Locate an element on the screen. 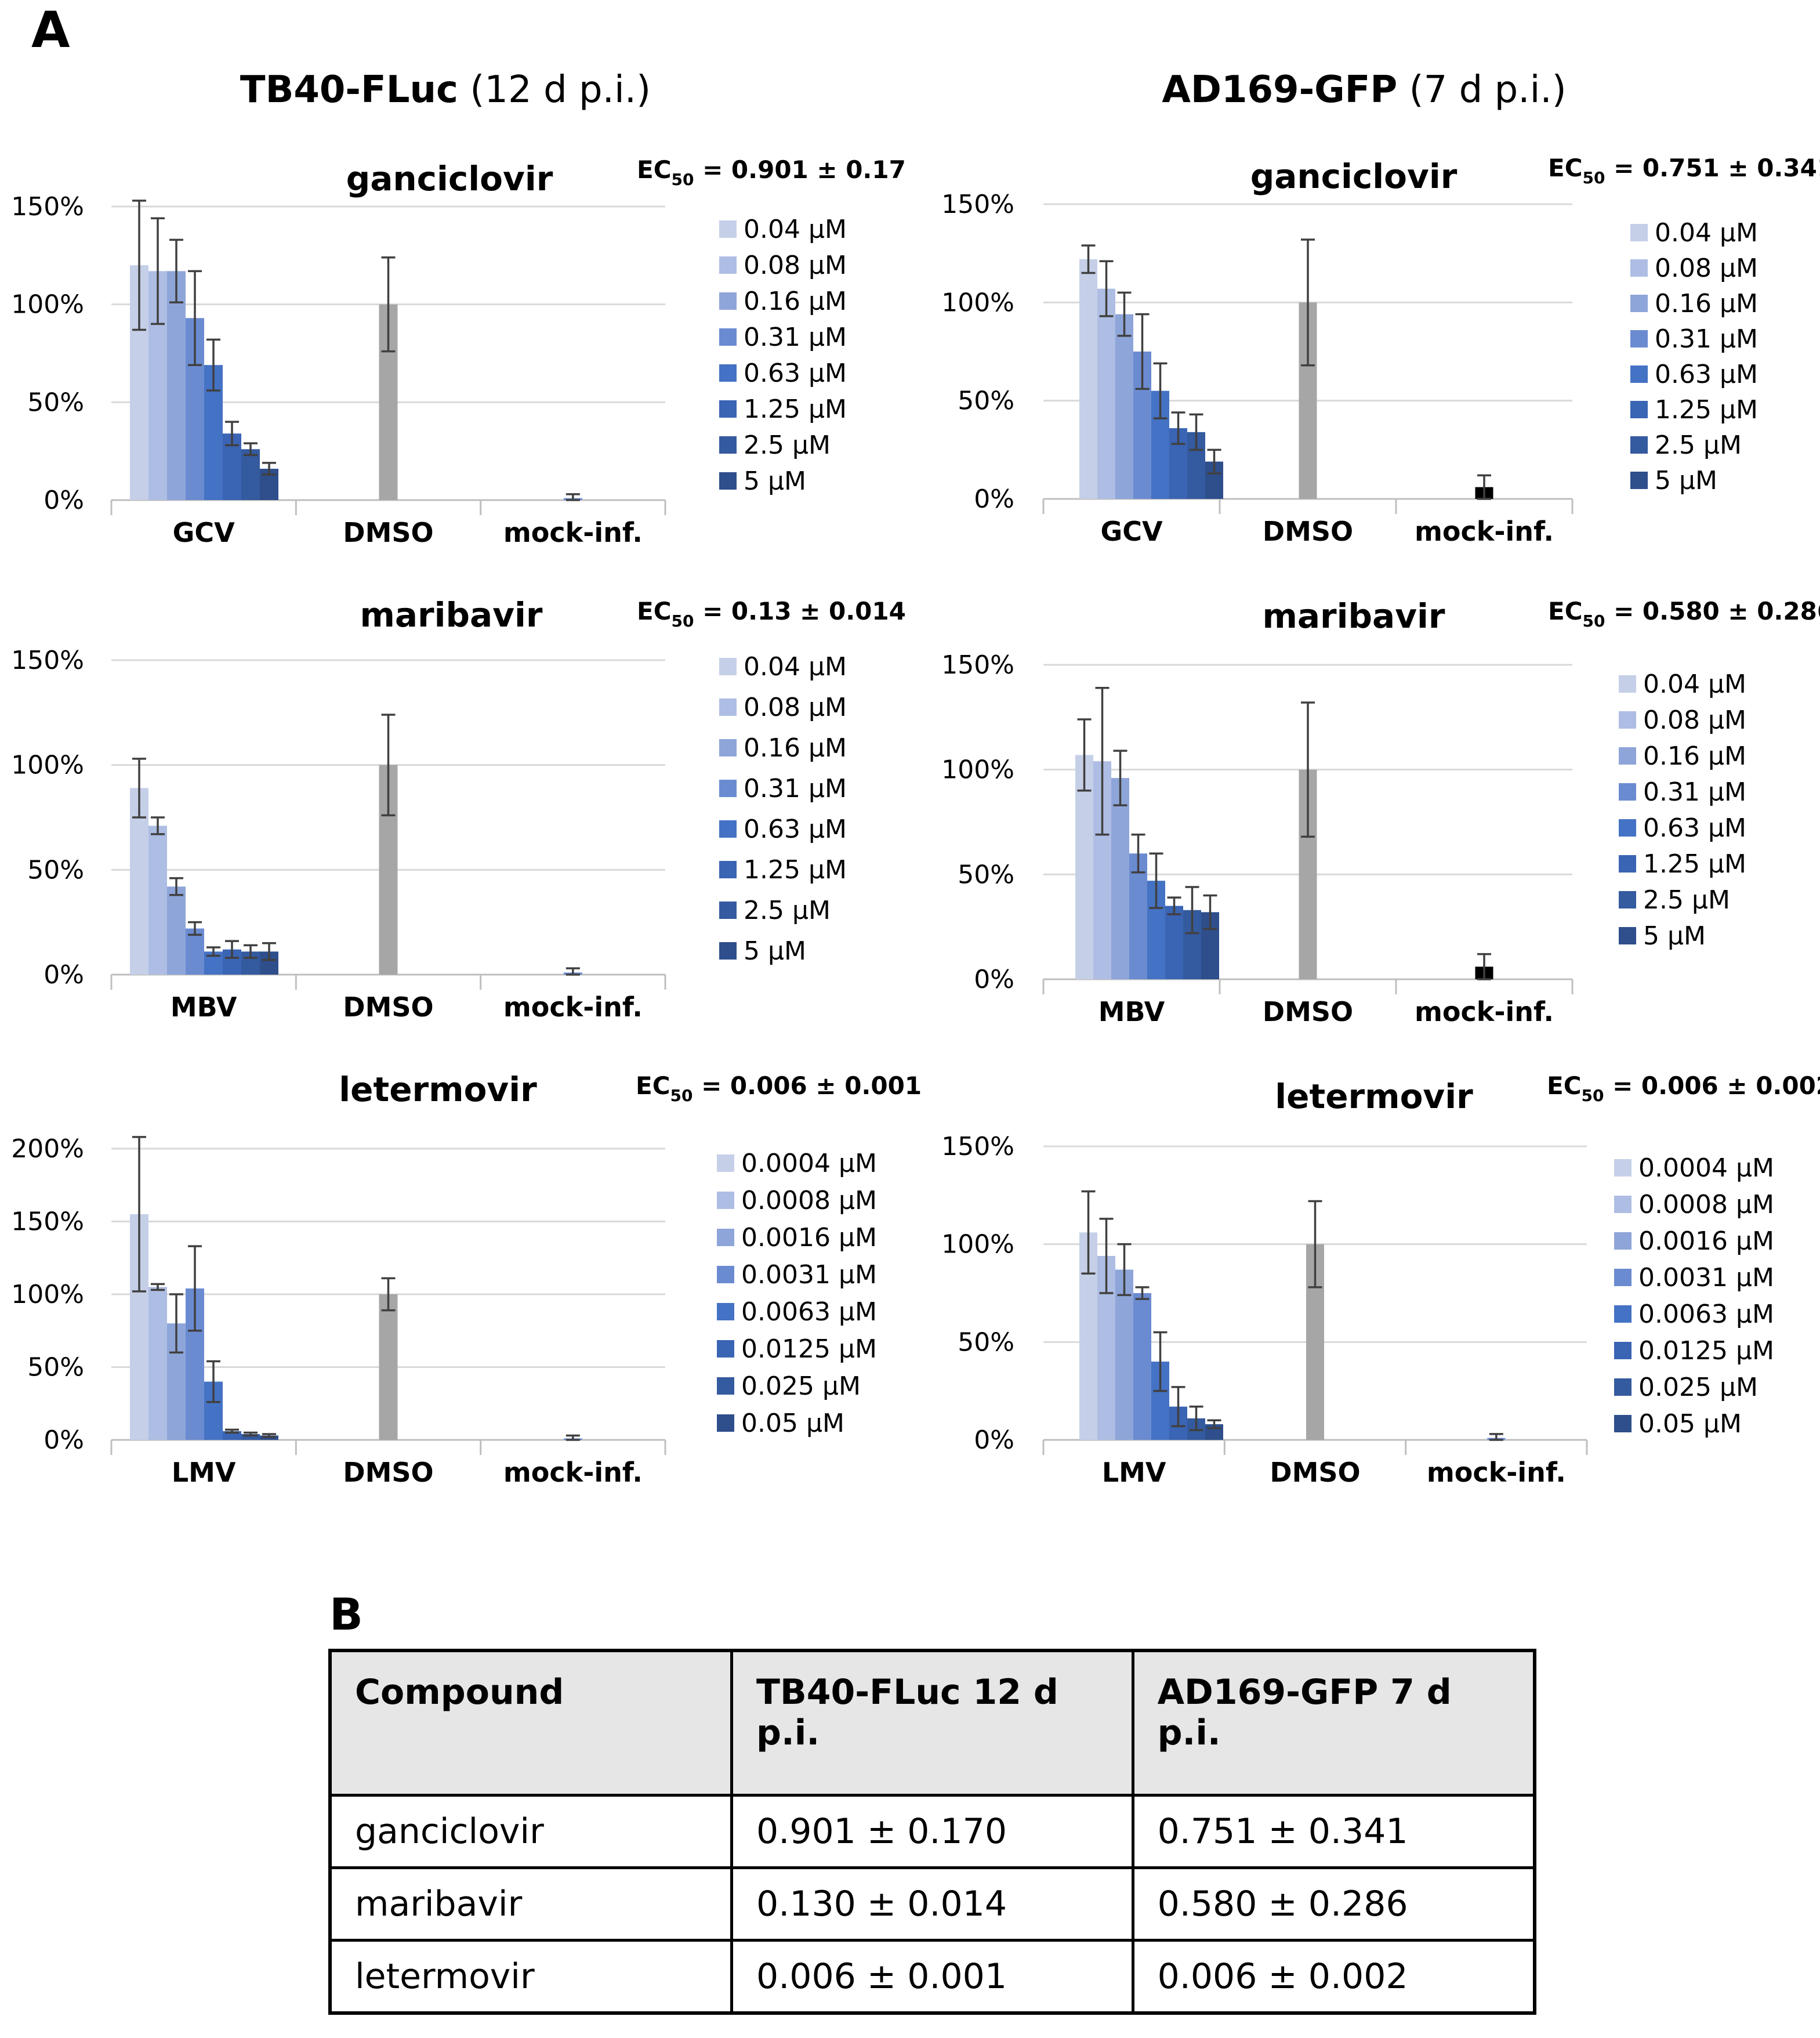 This screenshot has height=2038, width=1820. table-row: letermovir 0.006 ± 0.001 0.006 ± 0.002 is located at coordinates (932, 1977).